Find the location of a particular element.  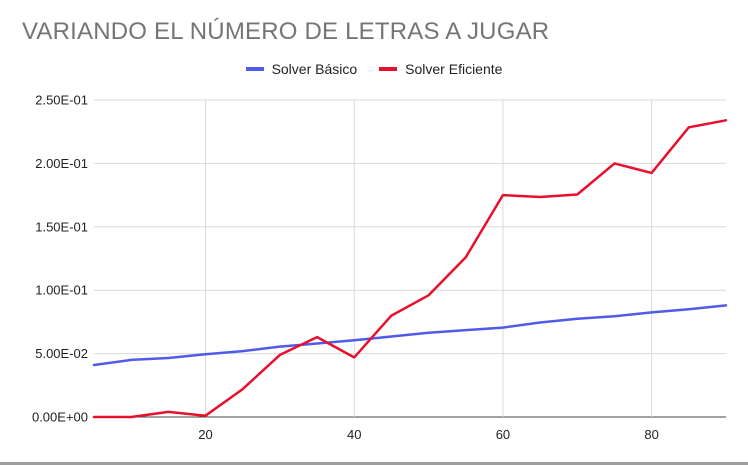

y-tick-label: 1.50E-01 is located at coordinates (61, 226).